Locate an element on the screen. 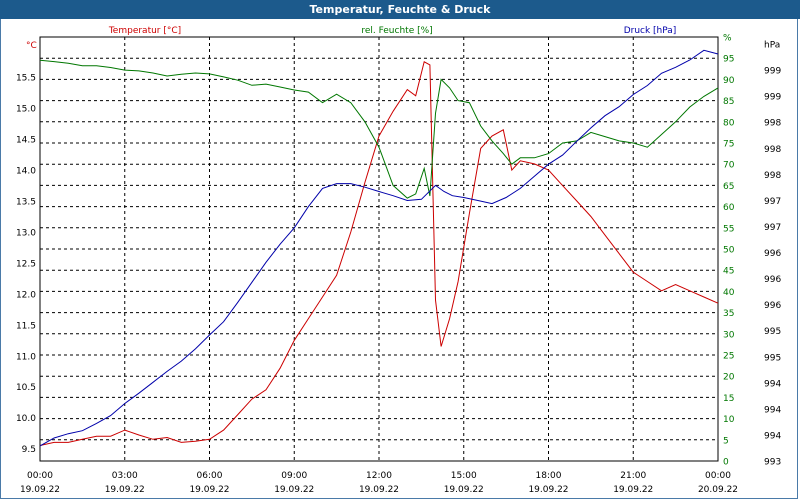 The image size is (800, 500). temperature-tick-label: 15.0 is located at coordinates (26, 110).